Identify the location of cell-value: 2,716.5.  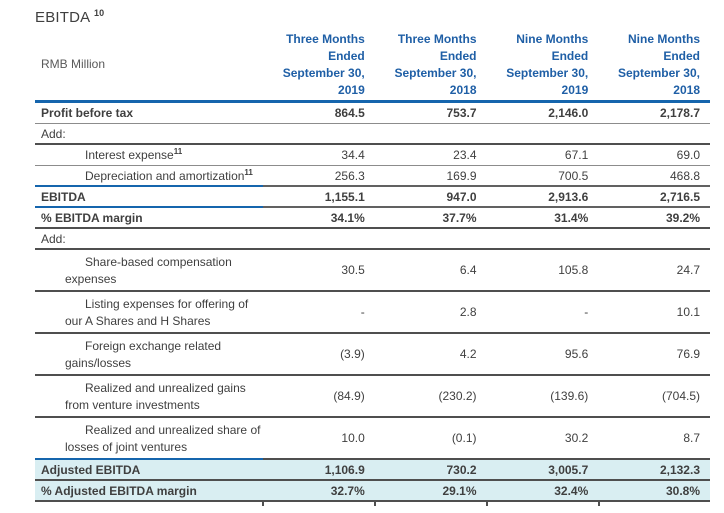
(654, 197).